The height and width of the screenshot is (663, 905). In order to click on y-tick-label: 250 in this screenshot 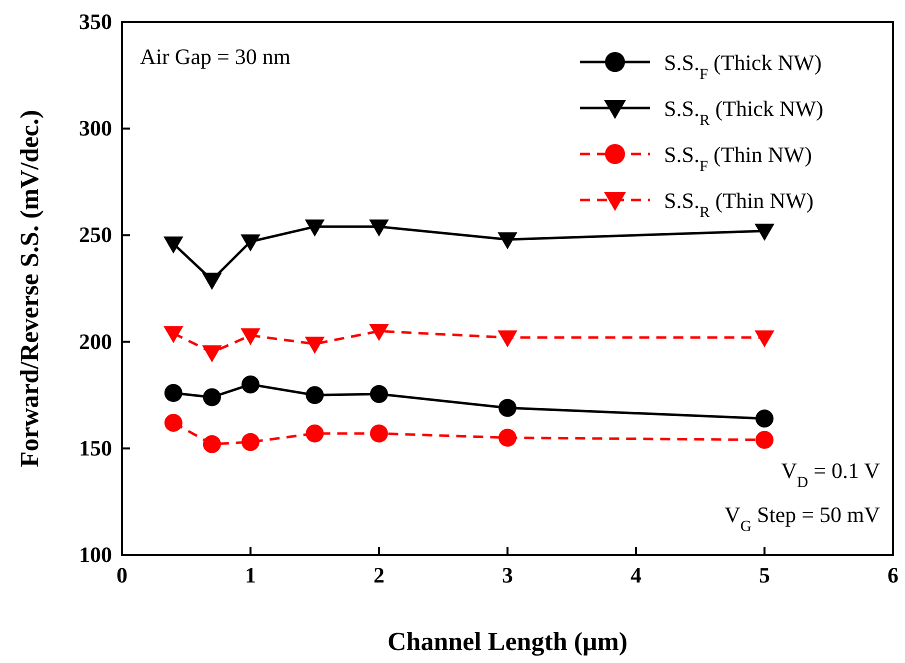, I will do `click(95, 235)`.